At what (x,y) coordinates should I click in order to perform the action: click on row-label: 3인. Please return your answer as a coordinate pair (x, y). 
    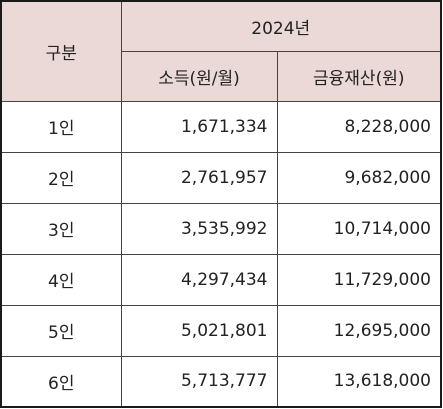
    Looking at the image, I should click on (61, 228).